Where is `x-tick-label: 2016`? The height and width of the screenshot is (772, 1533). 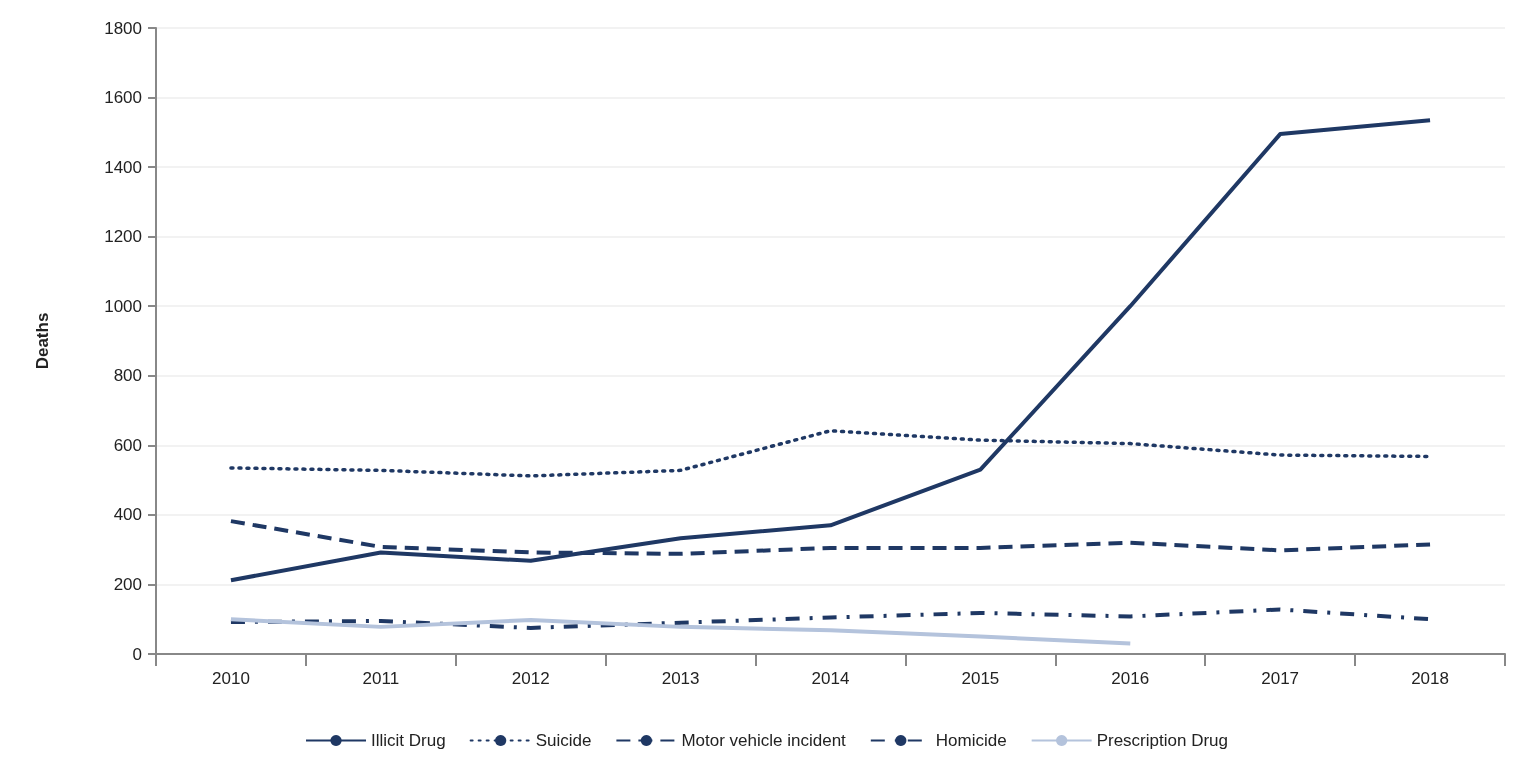 x-tick-label: 2016 is located at coordinates (1130, 678).